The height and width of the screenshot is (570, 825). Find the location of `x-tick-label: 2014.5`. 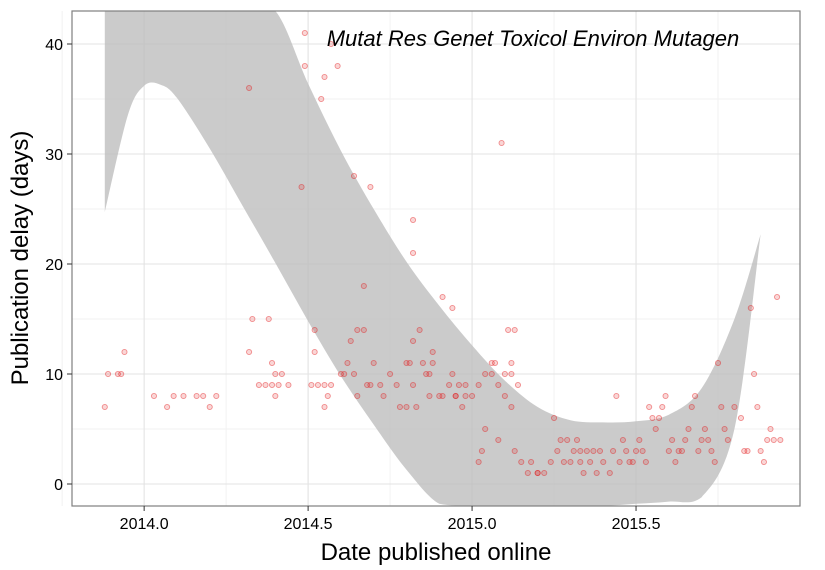

x-tick-label: 2014.5 is located at coordinates (308, 524).